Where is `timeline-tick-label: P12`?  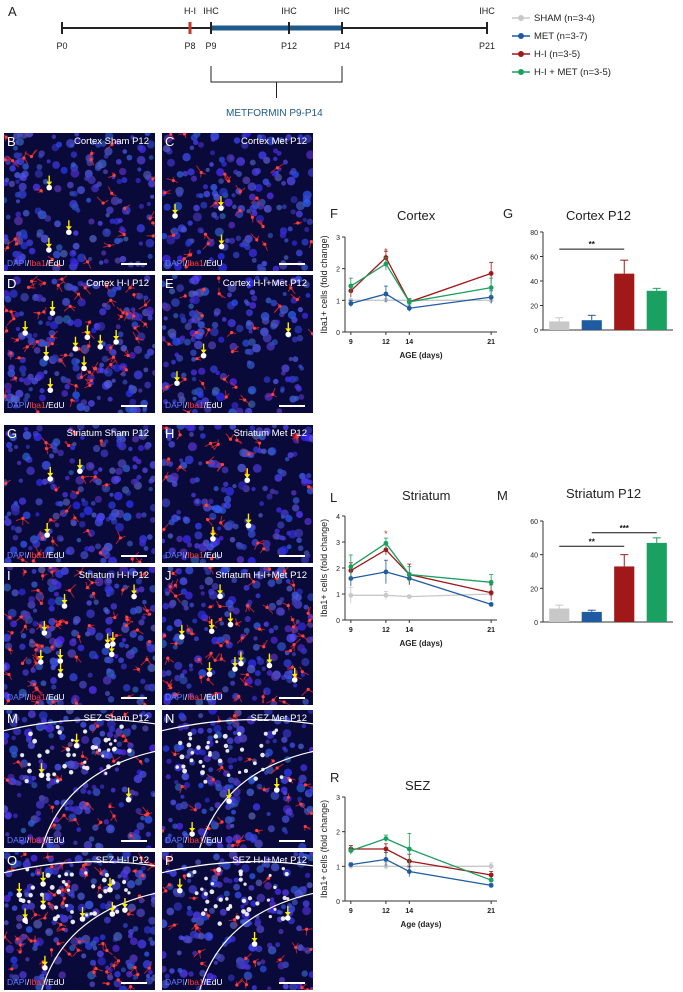
timeline-tick-label: P12 is located at coordinates (289, 46).